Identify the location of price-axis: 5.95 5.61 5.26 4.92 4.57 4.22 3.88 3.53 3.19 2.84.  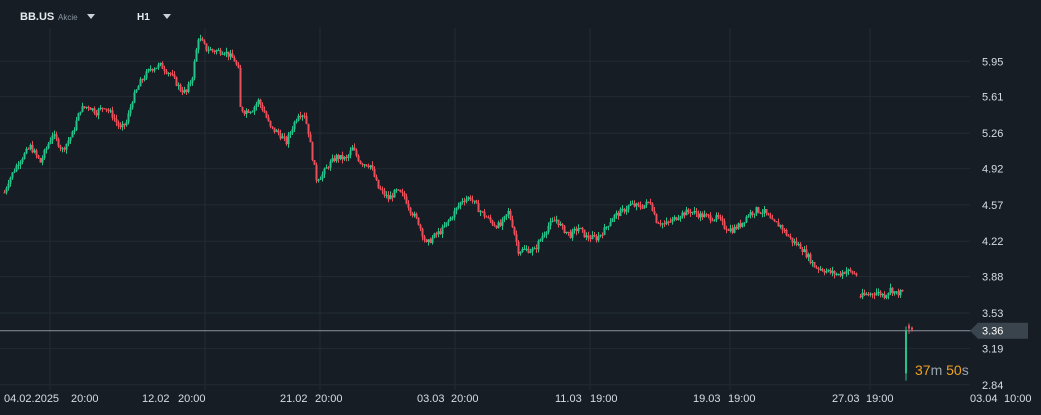
(992, 224).